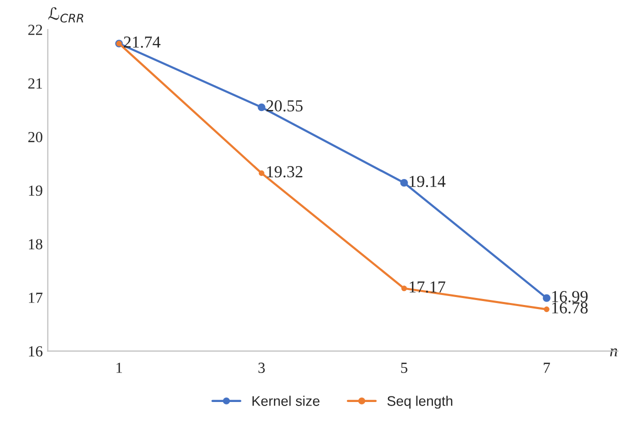 The image size is (637, 423). I want to click on x-tick-label: 1, so click(119, 367).